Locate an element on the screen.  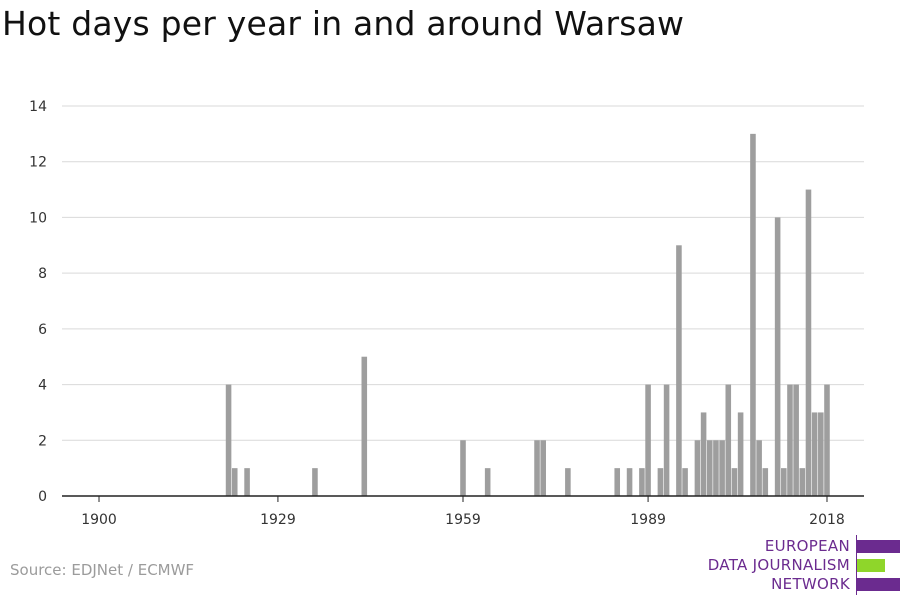
bar-1959 is located at coordinates (463, 468).